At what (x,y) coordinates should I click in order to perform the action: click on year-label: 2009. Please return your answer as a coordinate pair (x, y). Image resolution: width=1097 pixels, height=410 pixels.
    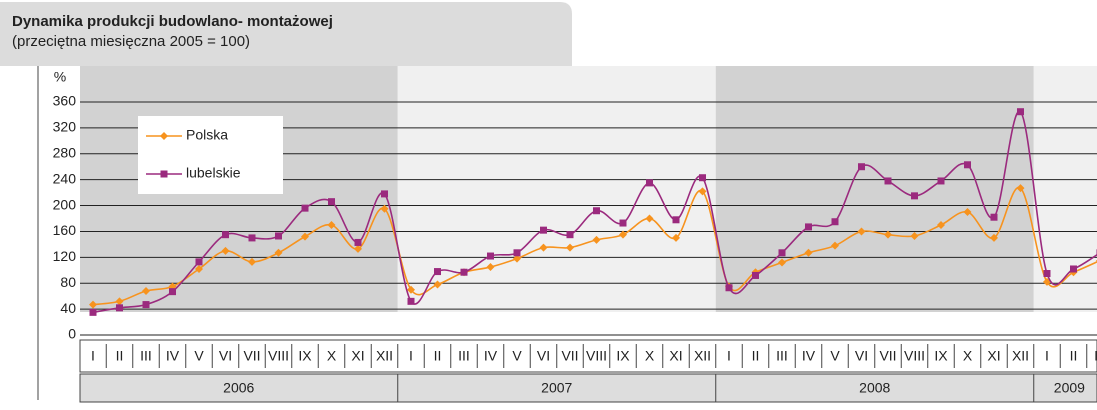
    Looking at the image, I should click on (1069, 388).